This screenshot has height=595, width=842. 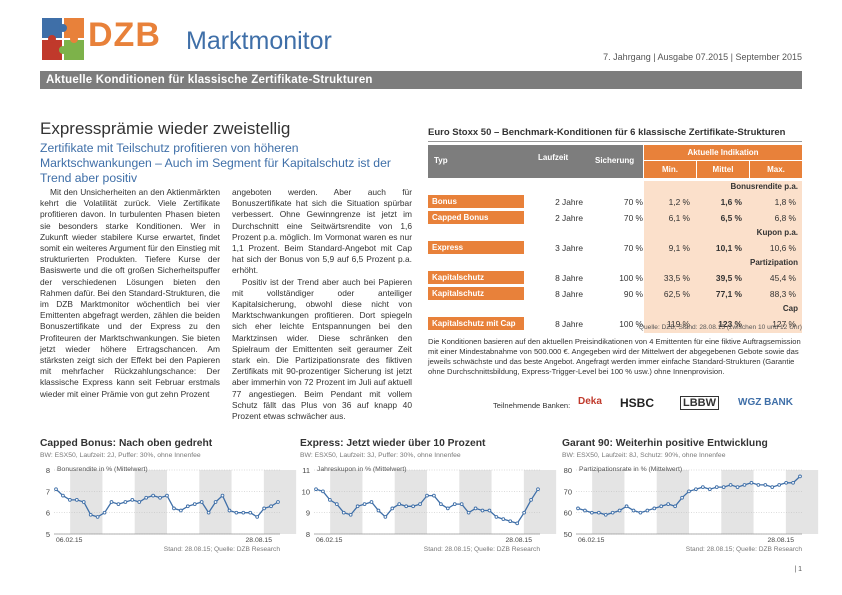 What do you see at coordinates (476, 217) in the screenshot?
I see `row-typ: Capped Bonus` at bounding box center [476, 217].